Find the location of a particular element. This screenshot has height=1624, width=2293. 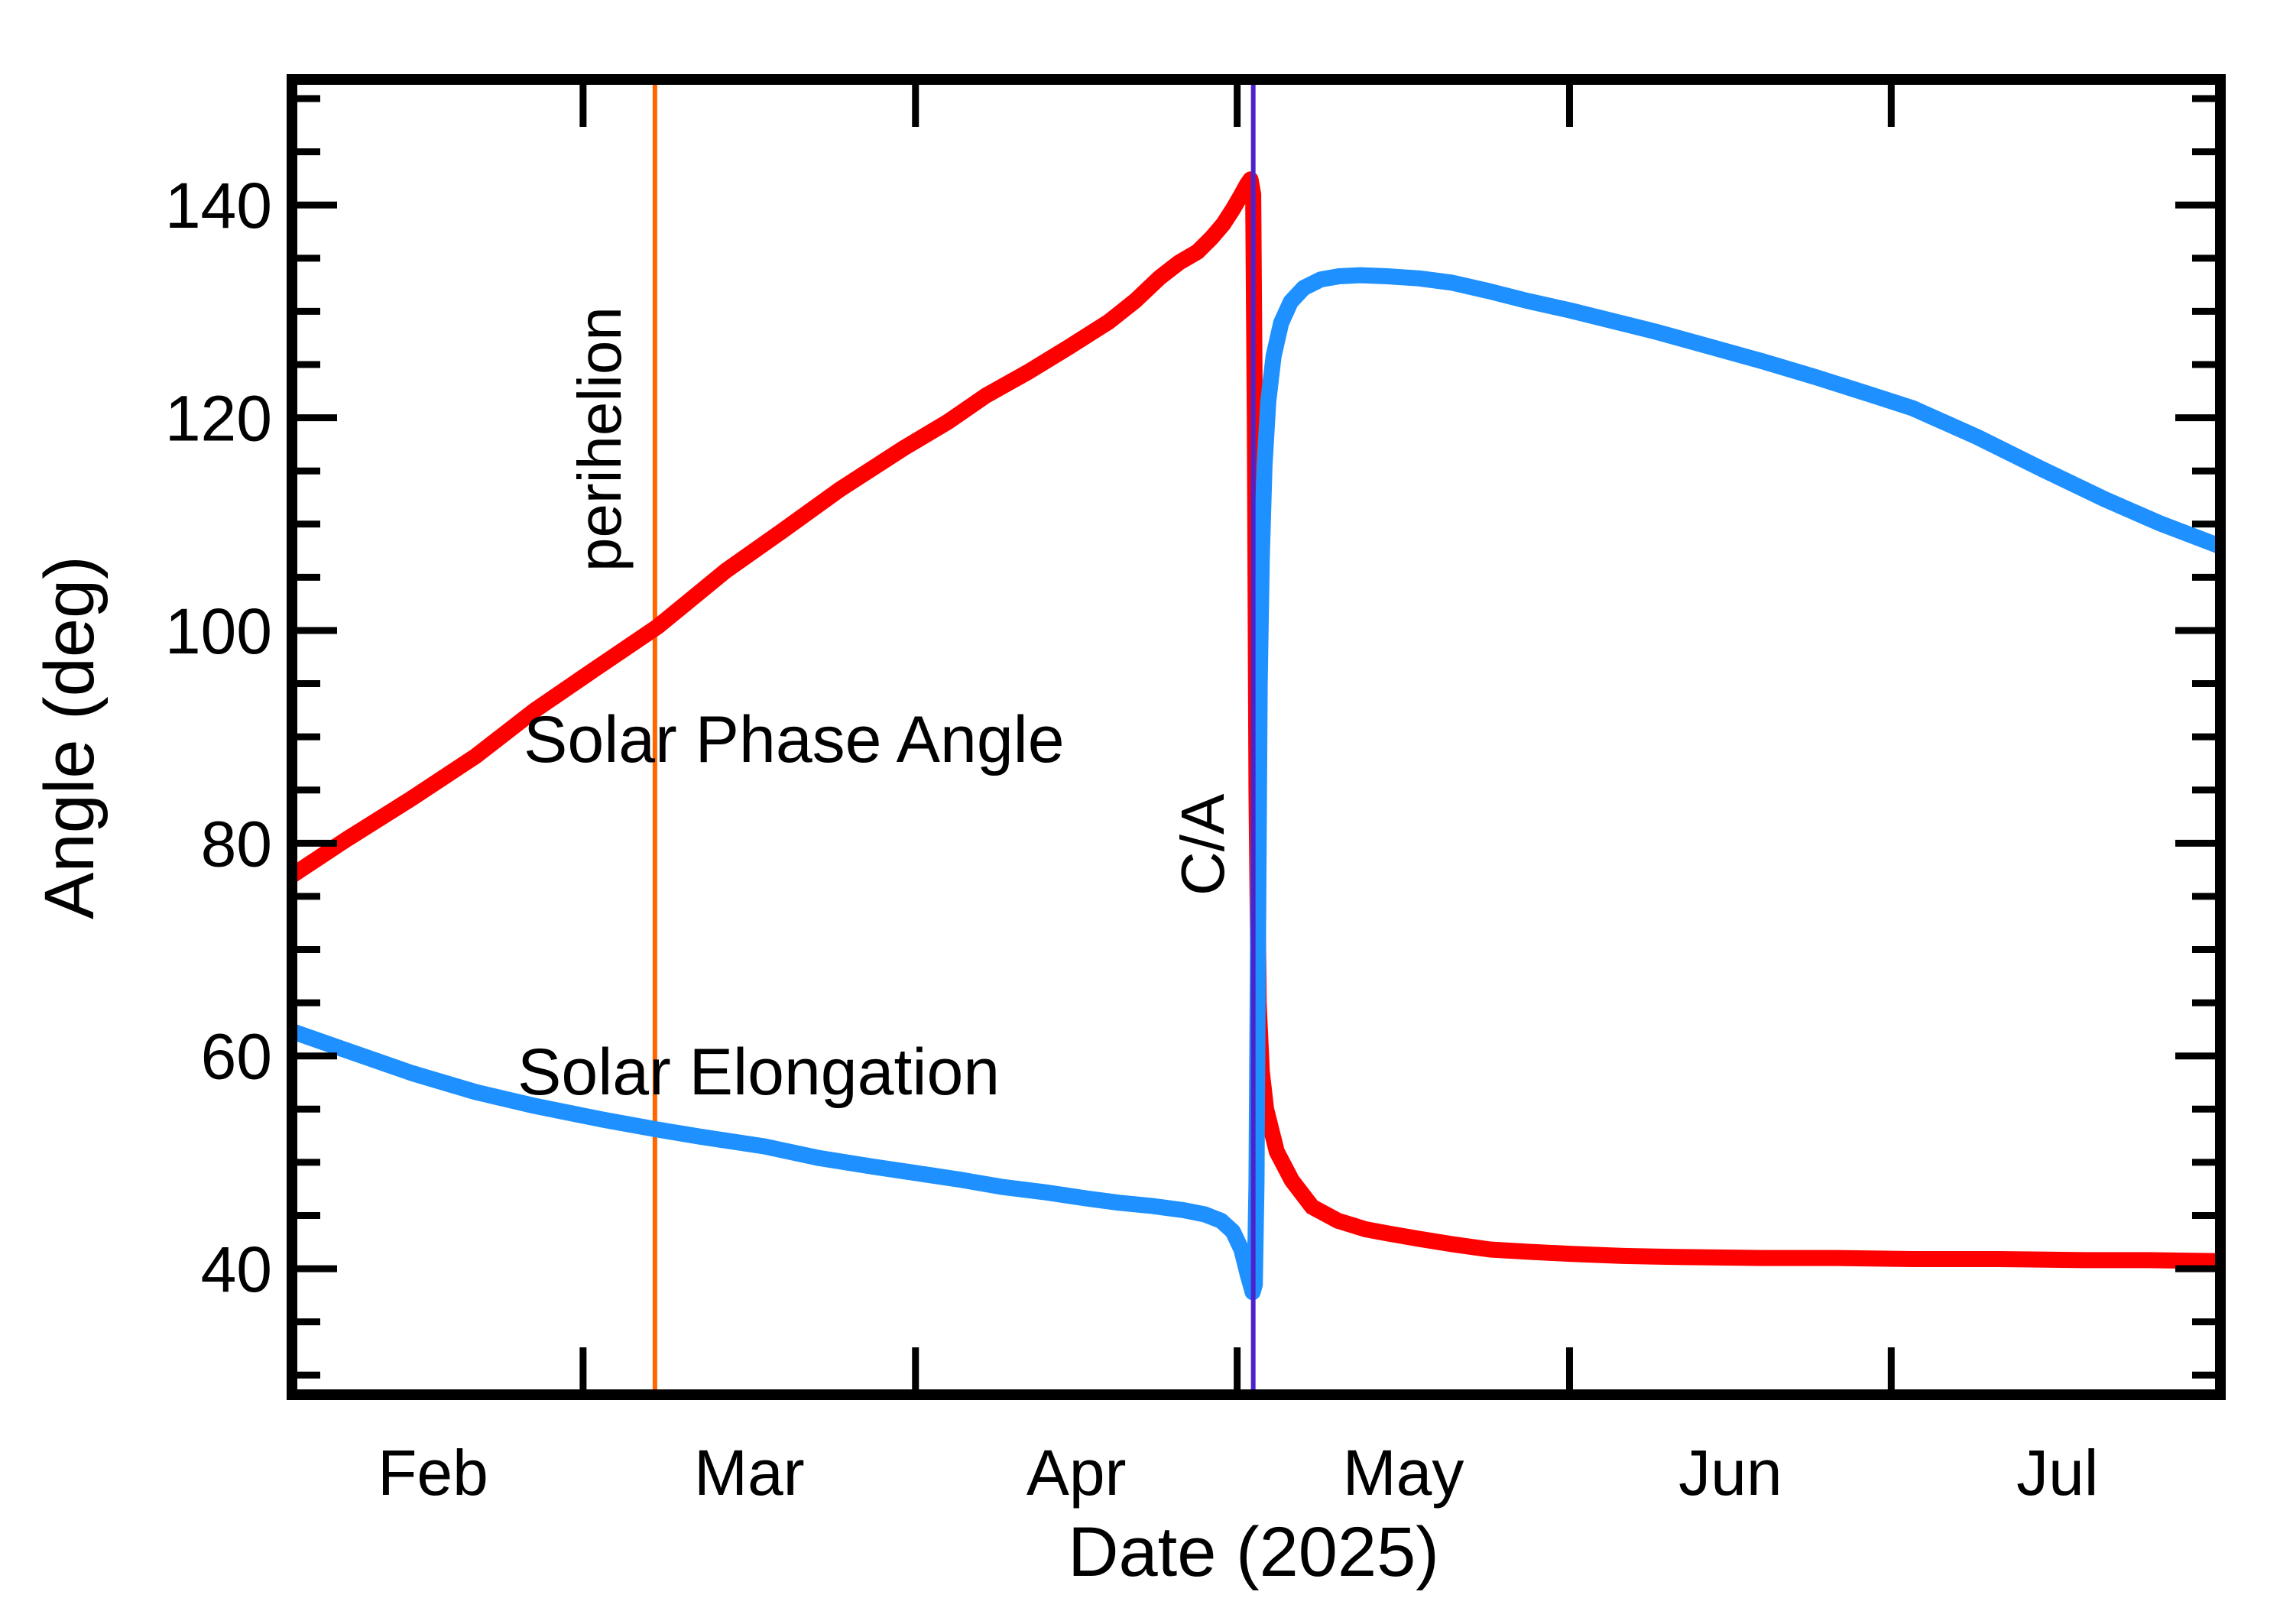

x-tick-label-mar: Mar is located at coordinates (750, 1473).